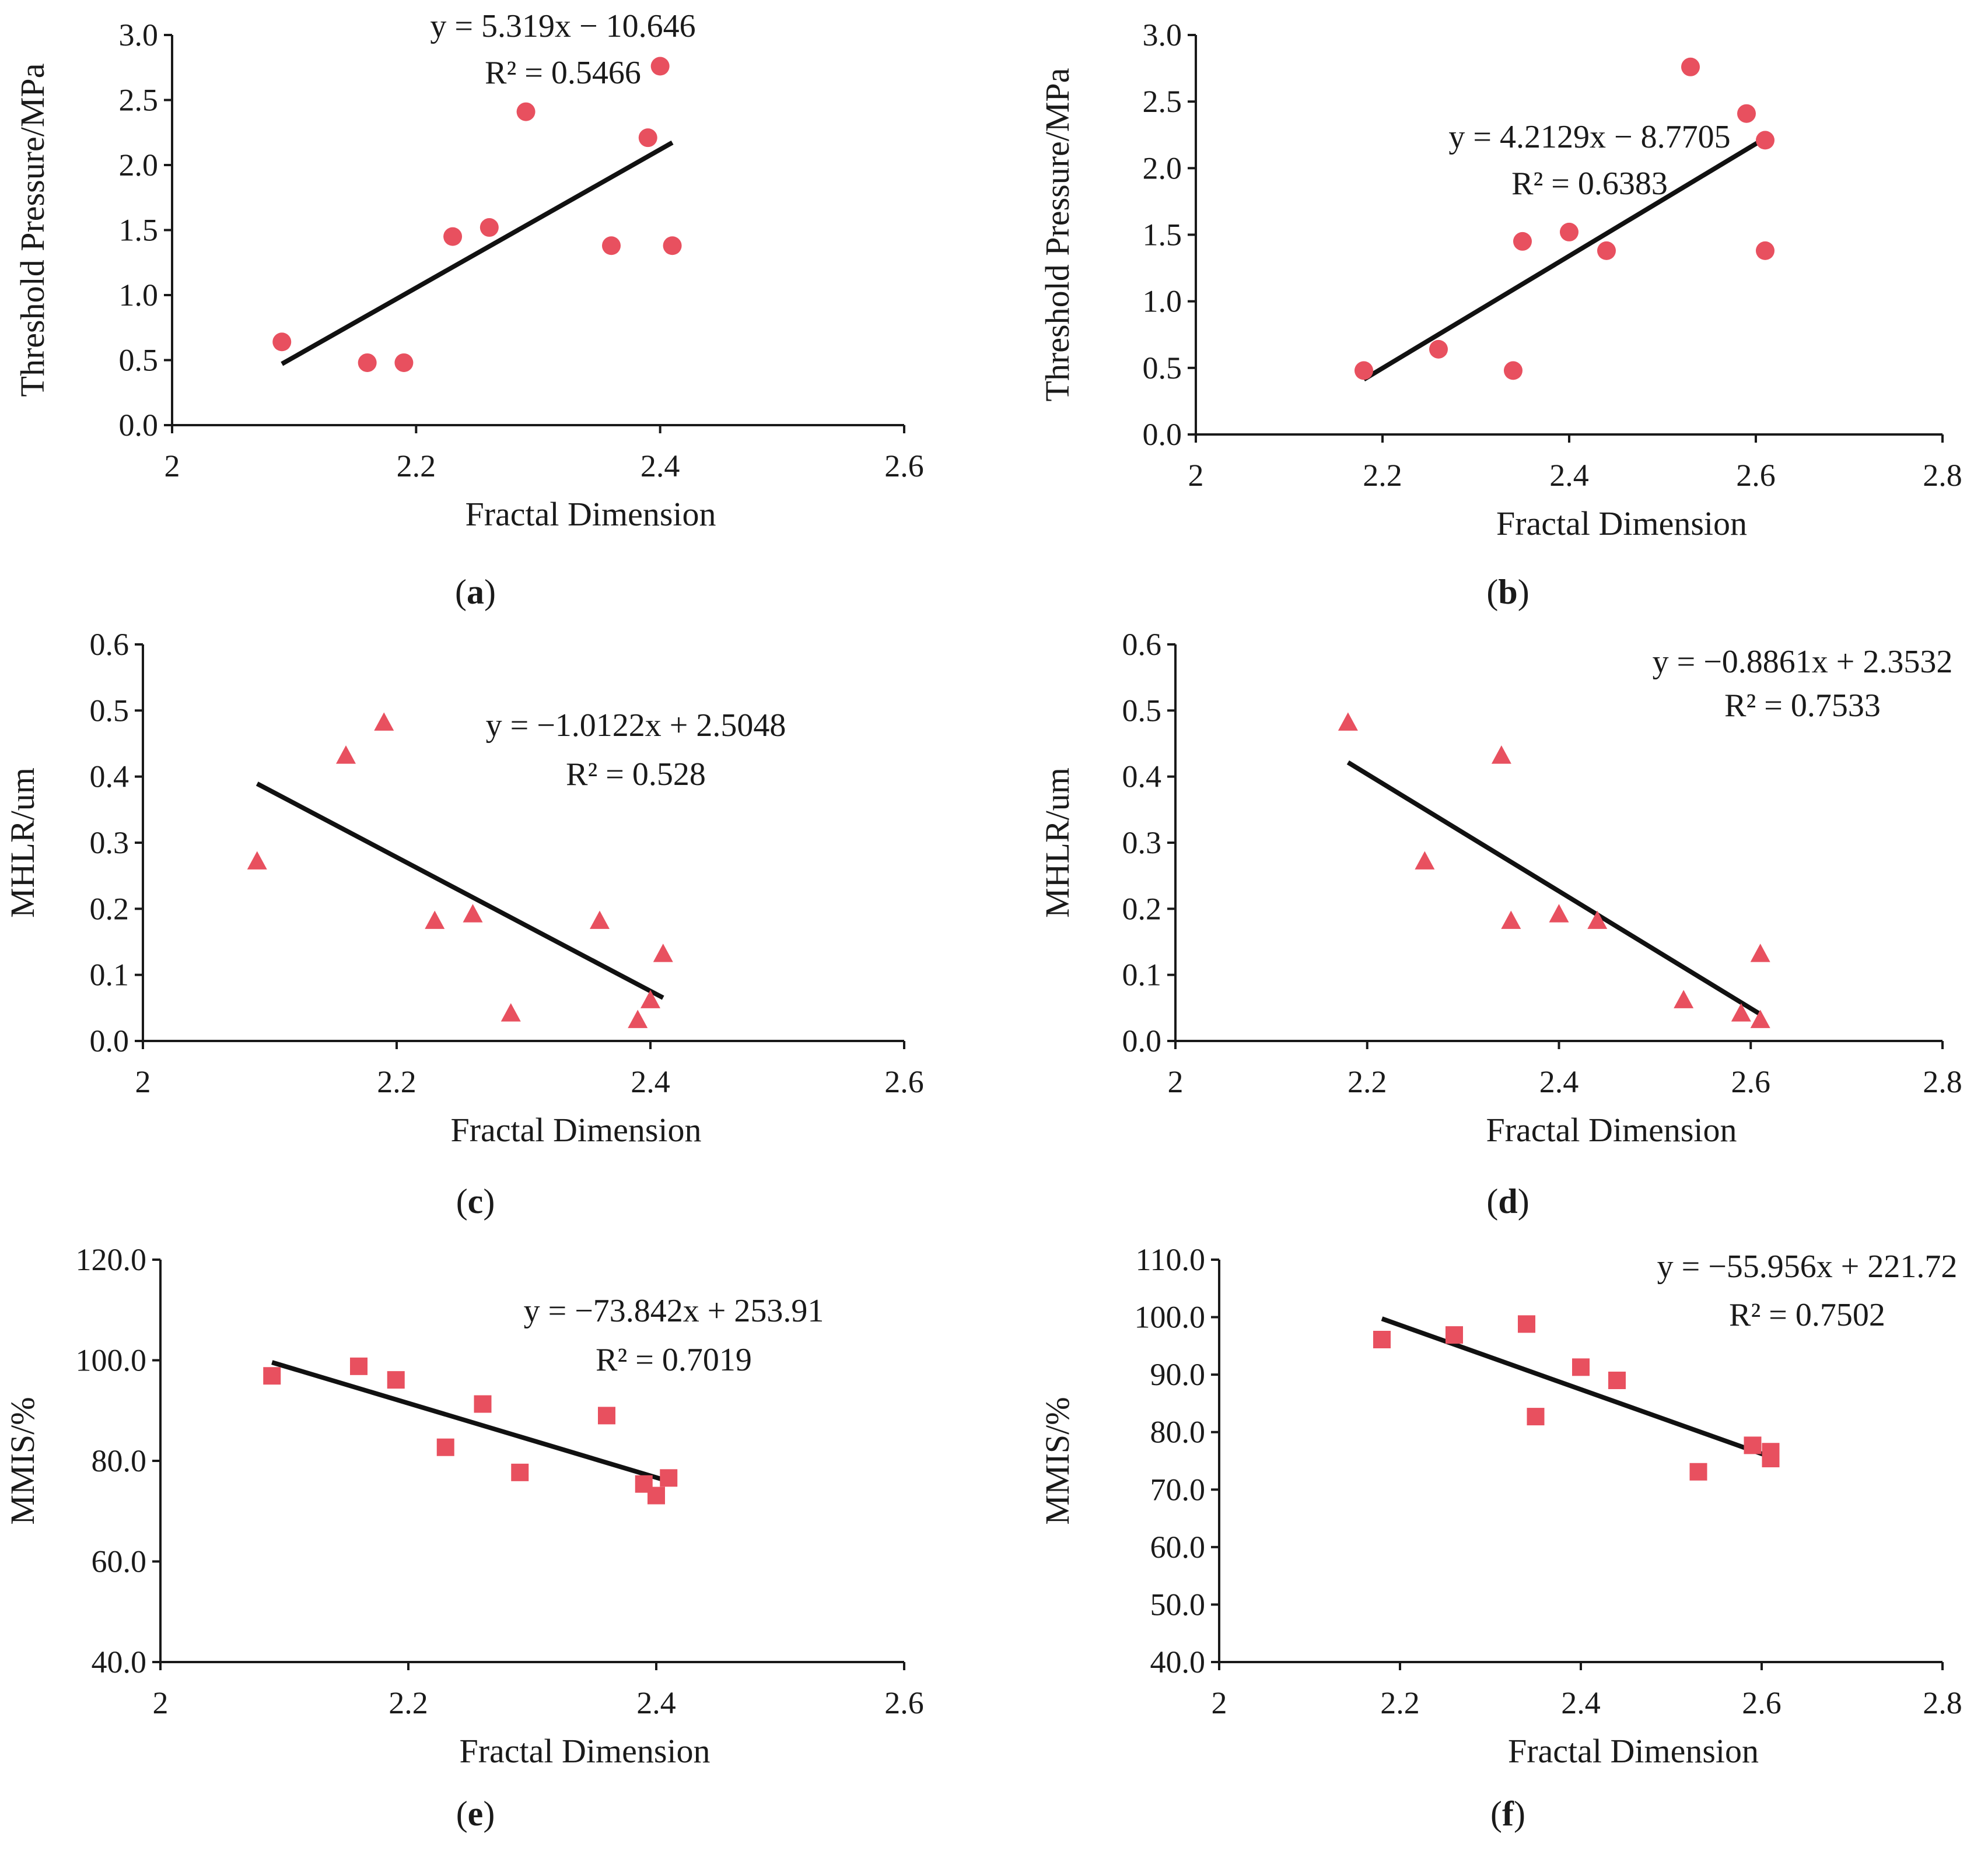 The image size is (1988, 1858). Describe the element at coordinates (1507, 1813) in the screenshot. I see `panel-label: (f)` at that location.